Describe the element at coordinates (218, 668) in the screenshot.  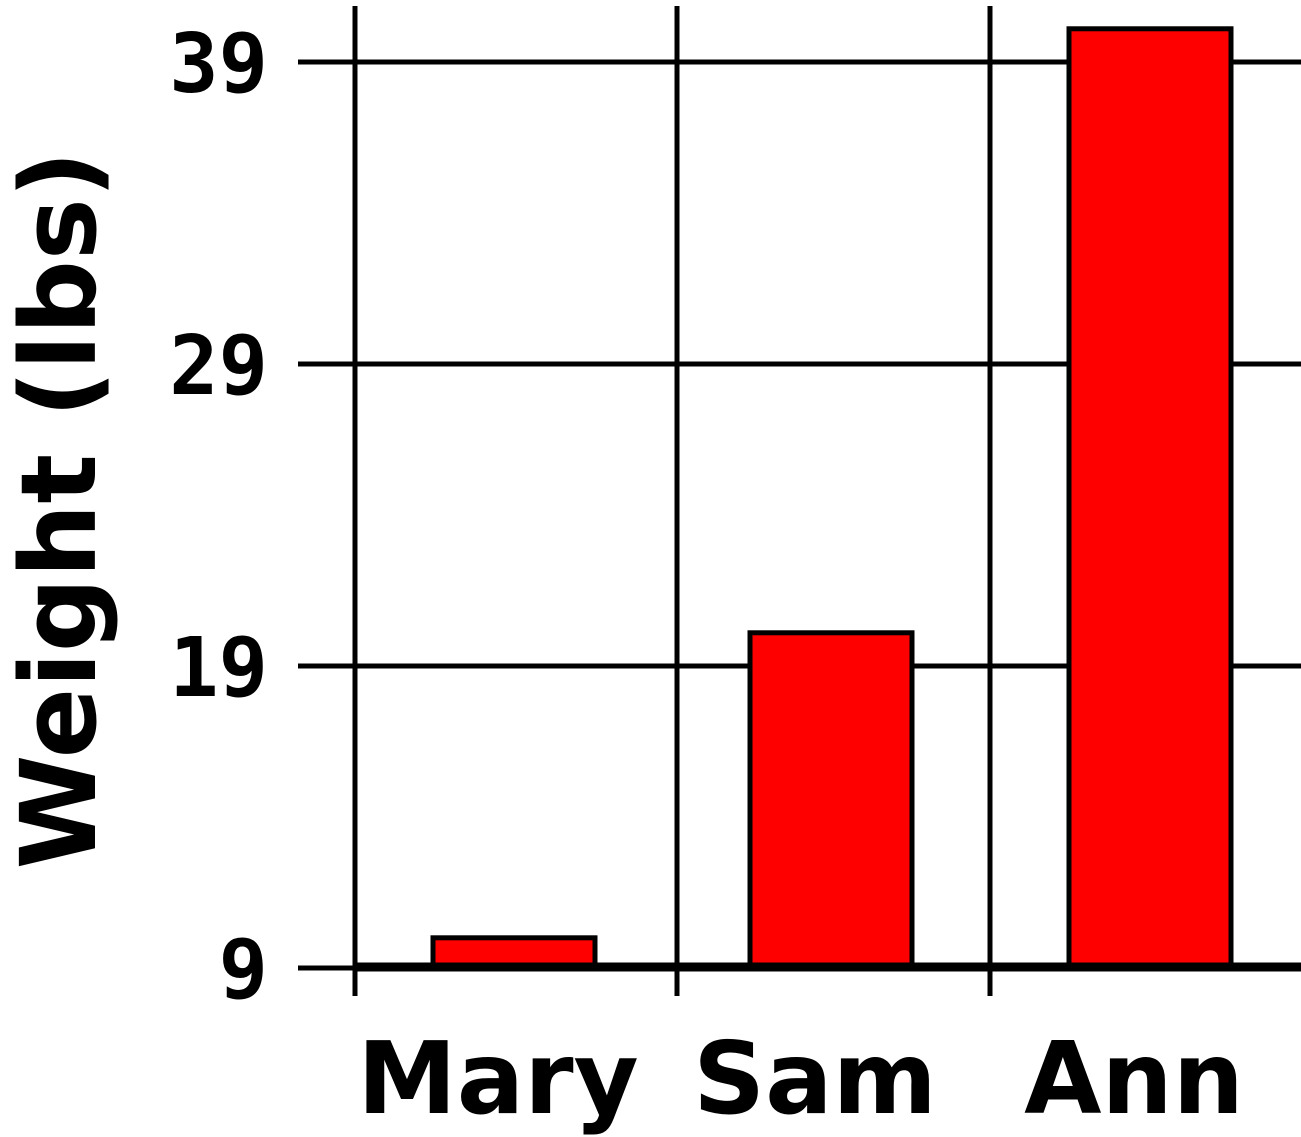
I see `y-tick-label: 19` at that location.